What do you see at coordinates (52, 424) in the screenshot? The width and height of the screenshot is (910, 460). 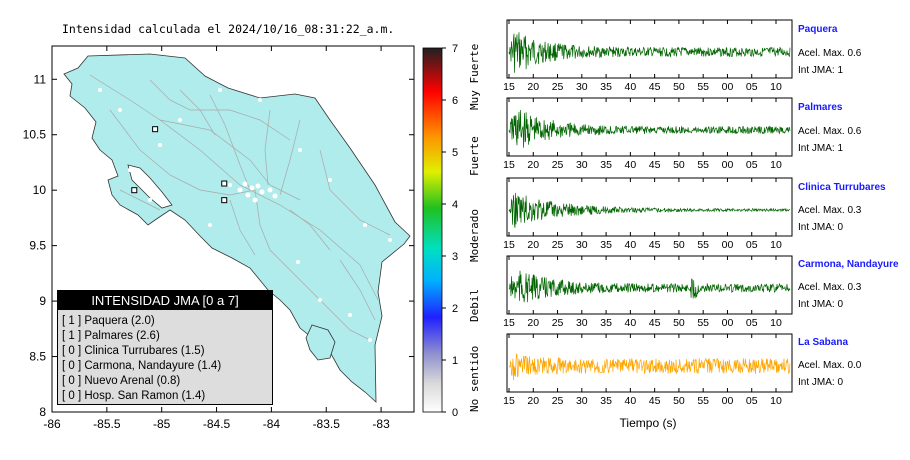 I see `map-x-tick-label: -86` at bounding box center [52, 424].